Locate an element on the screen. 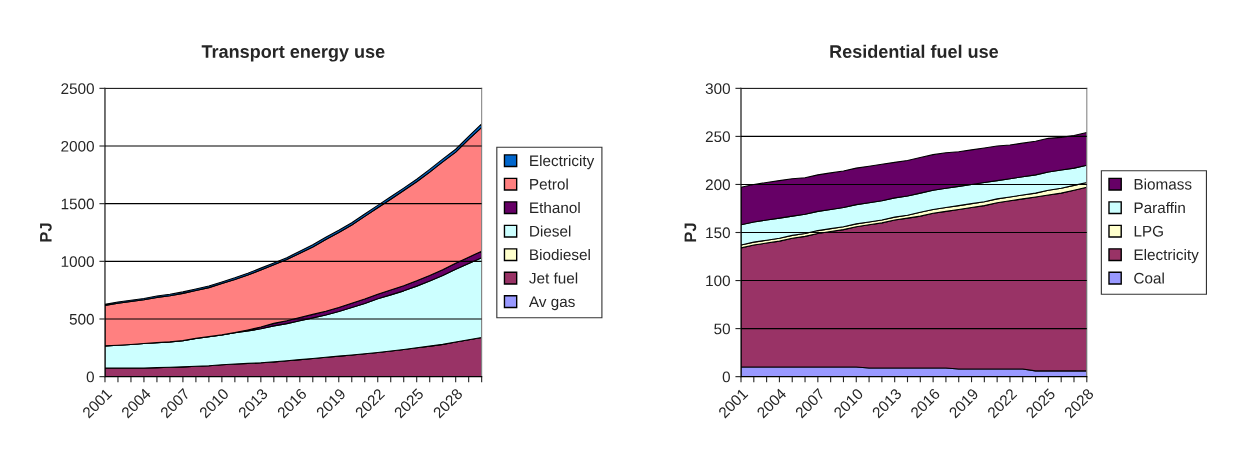  y-tick-label: 2000 is located at coordinates (77, 146).